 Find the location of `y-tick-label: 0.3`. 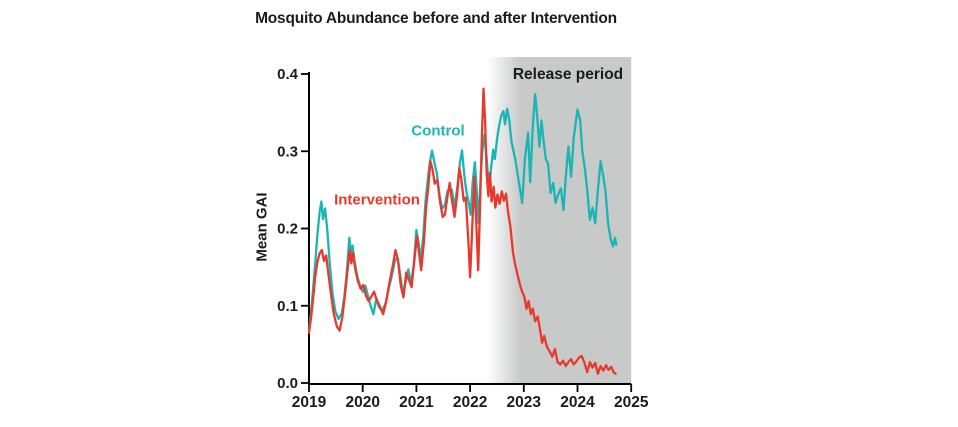

y-tick-label: 0.3 is located at coordinates (287, 151).